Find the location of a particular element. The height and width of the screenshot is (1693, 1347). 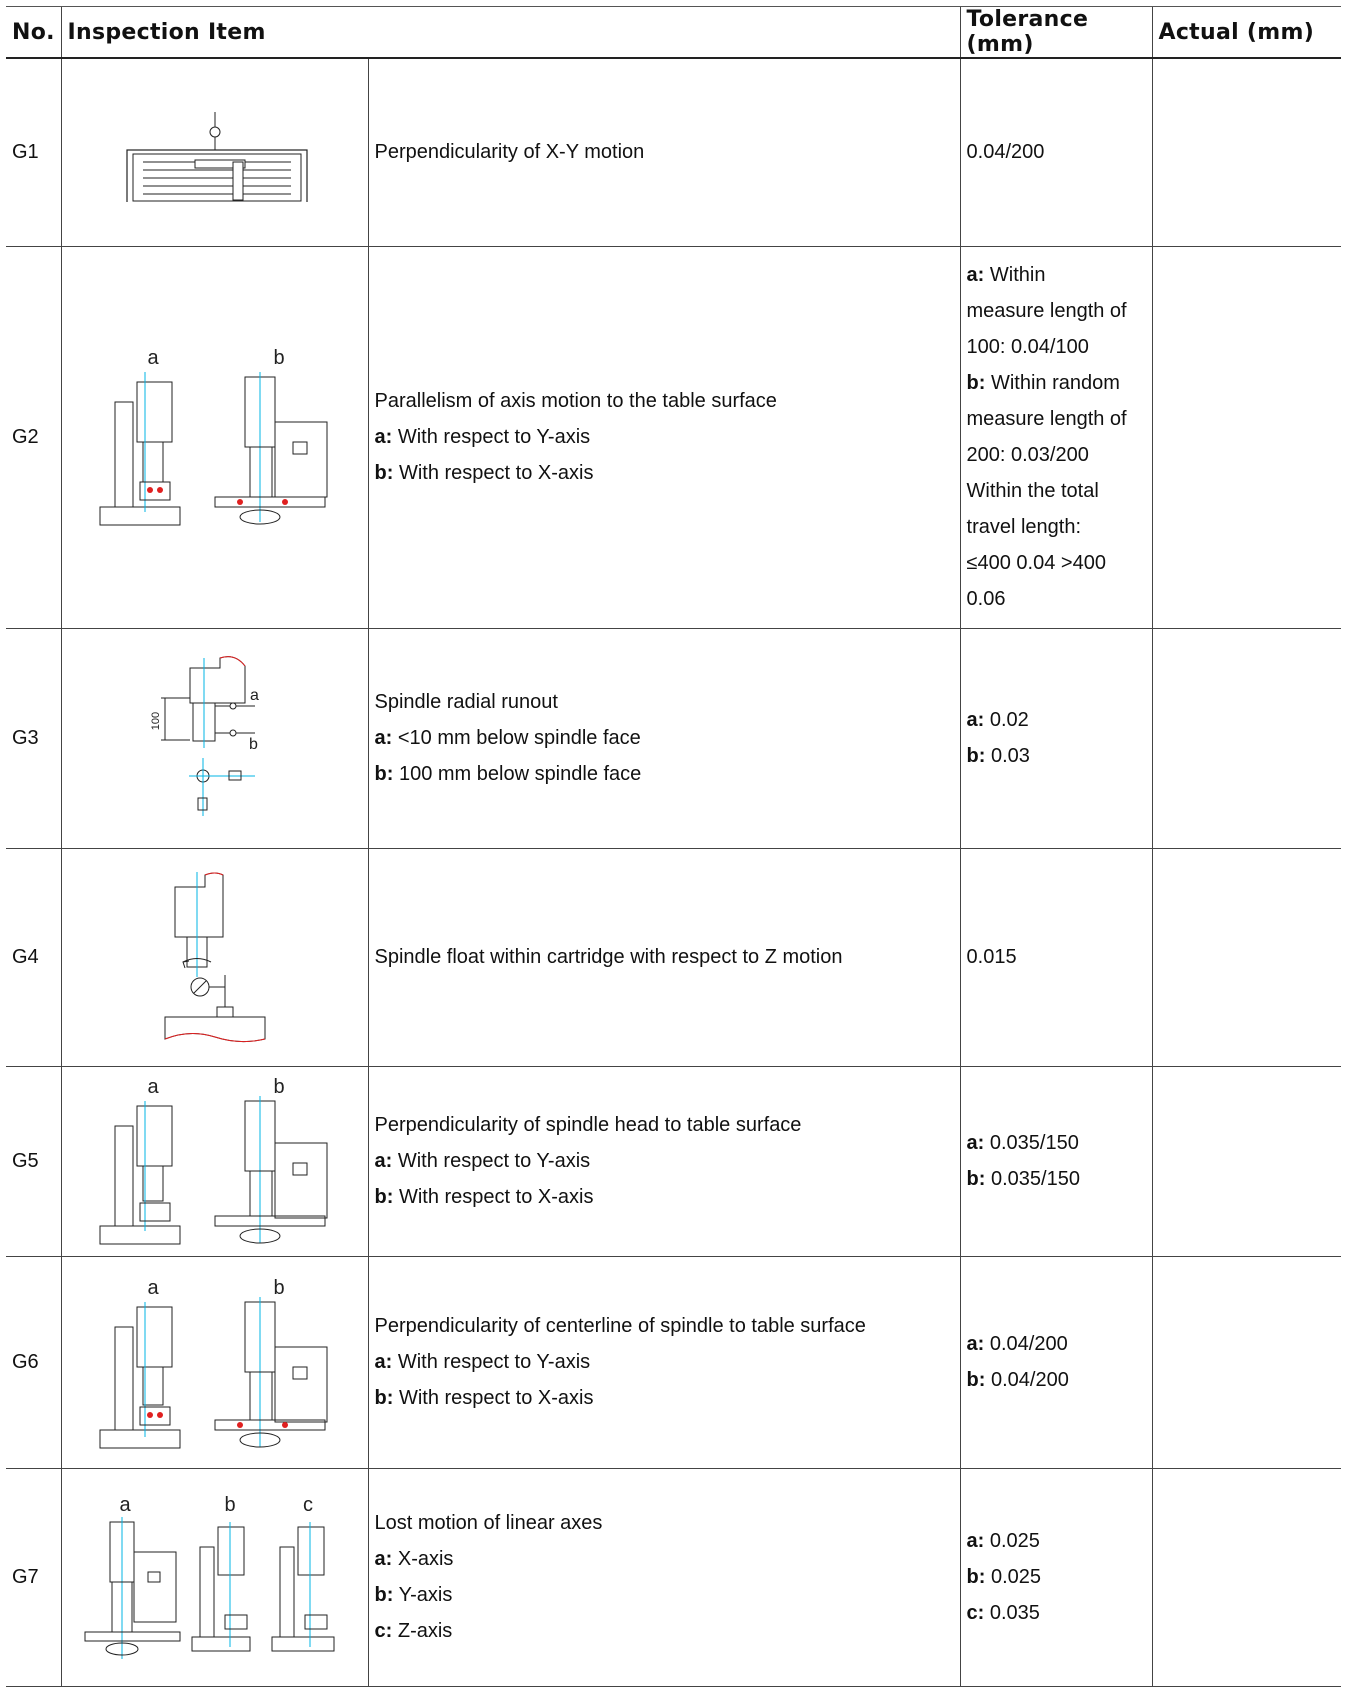

tolerance-line: 200: 0.03/200 is located at coordinates (1027, 455).